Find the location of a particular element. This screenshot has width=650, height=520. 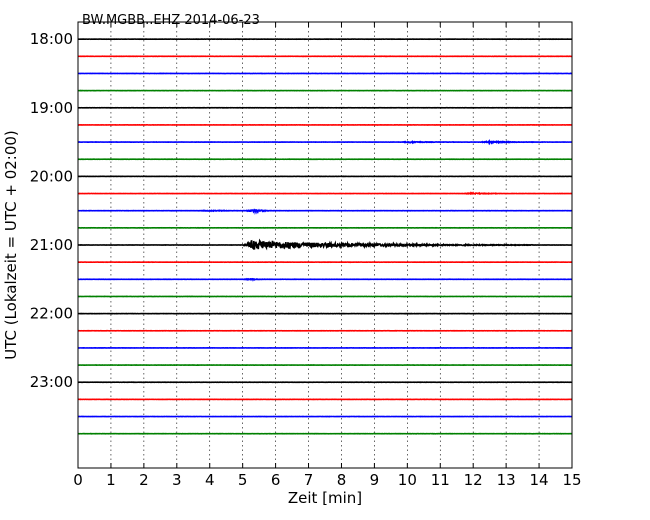

y-tick-label: 20:00 is located at coordinates (51, 176).